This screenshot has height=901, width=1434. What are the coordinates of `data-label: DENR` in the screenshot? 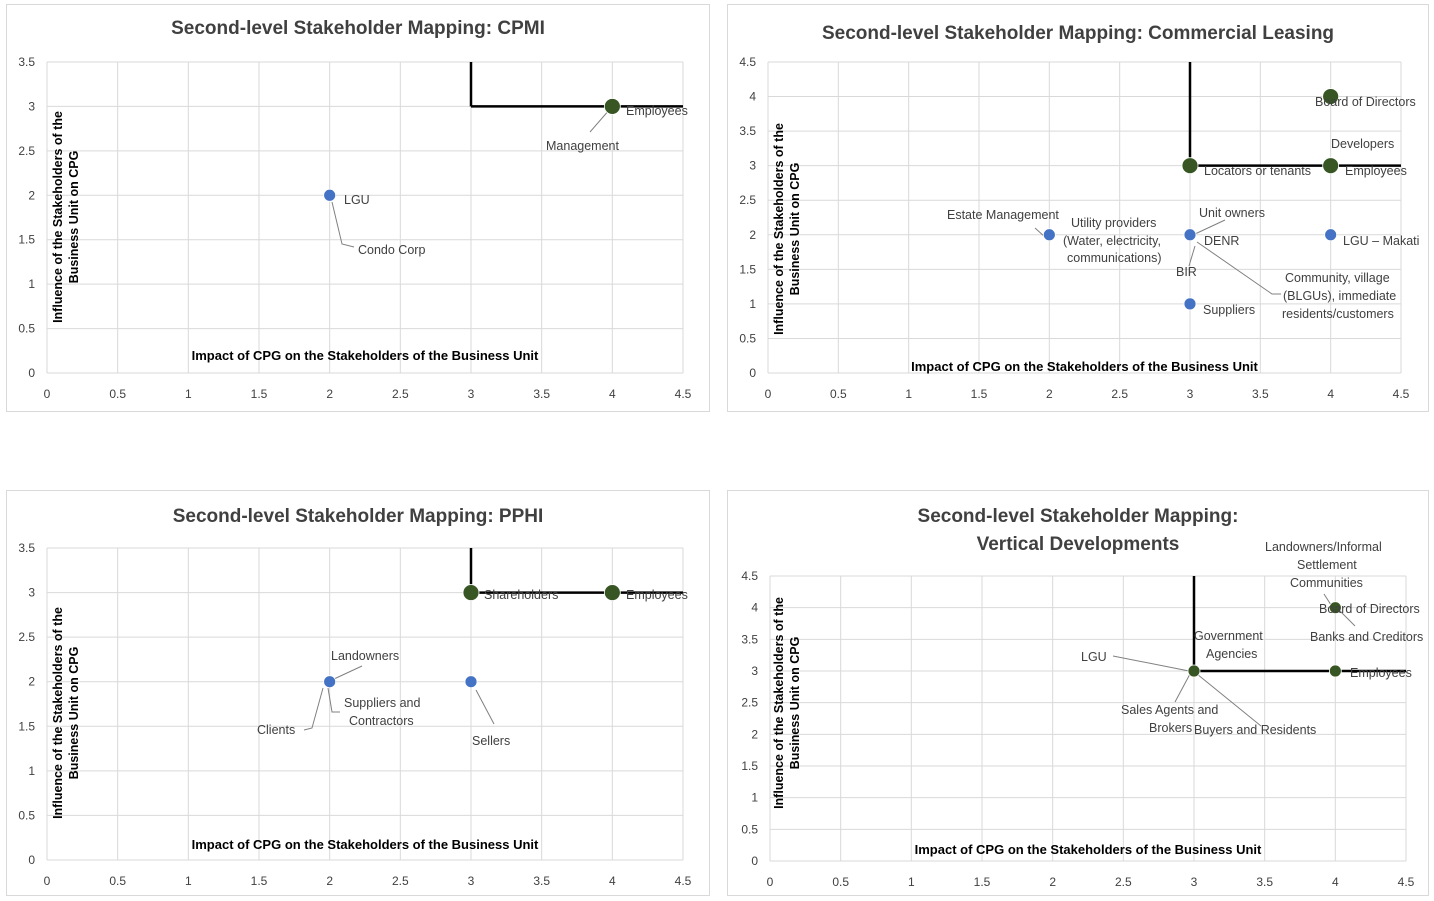 It's located at (1221, 241).